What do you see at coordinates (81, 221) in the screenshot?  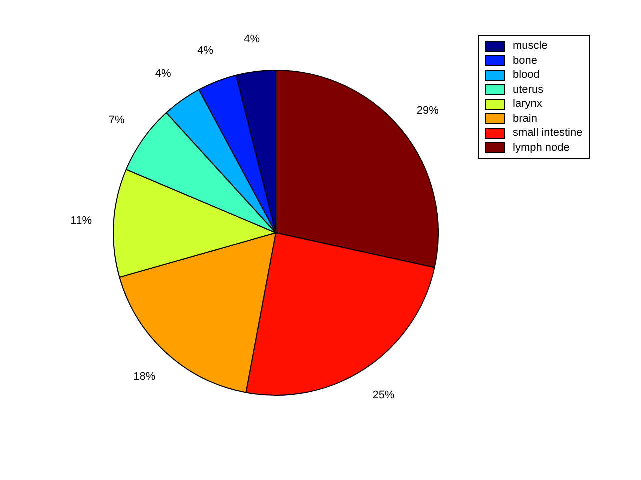 I see `data-label: 11%` at bounding box center [81, 221].